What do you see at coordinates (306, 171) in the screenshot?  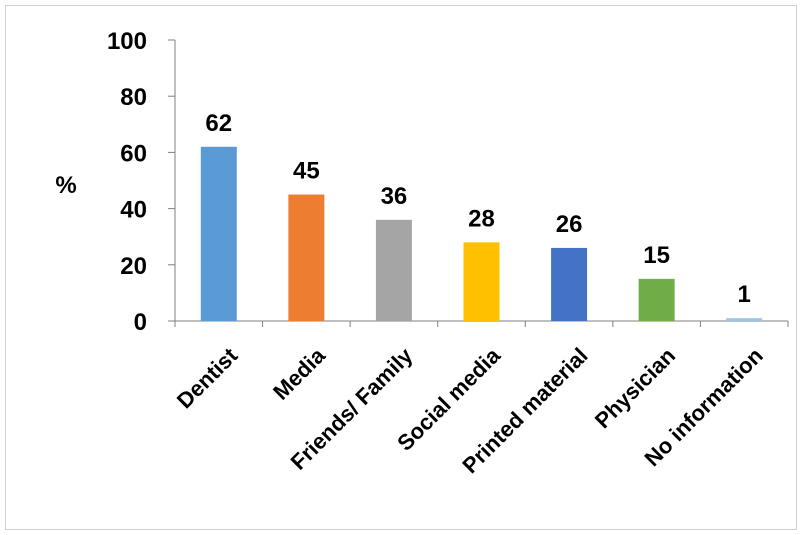 I see `data-label: 45` at bounding box center [306, 171].